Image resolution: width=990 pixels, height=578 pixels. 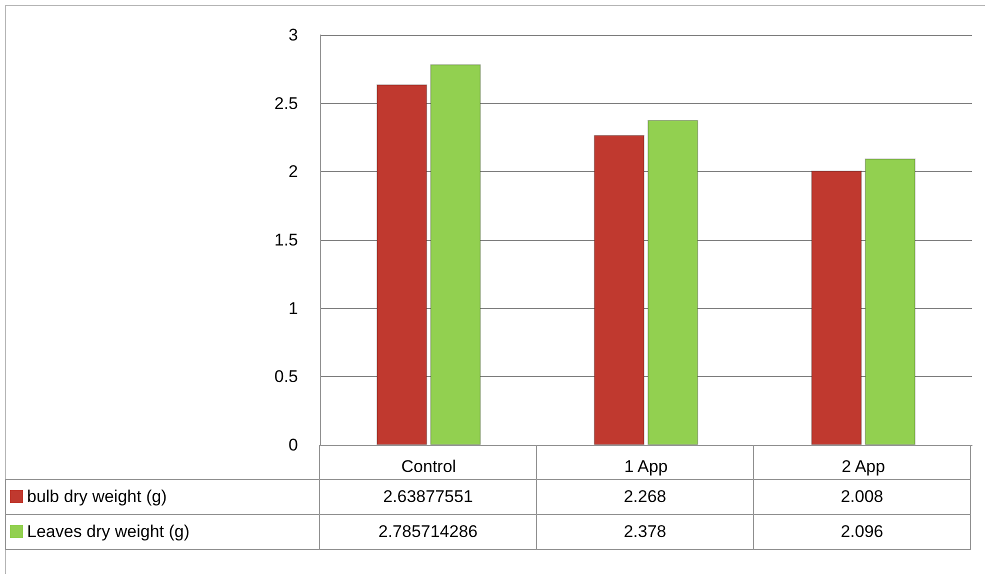 I want to click on data-label: 2.008, so click(x=862, y=497).